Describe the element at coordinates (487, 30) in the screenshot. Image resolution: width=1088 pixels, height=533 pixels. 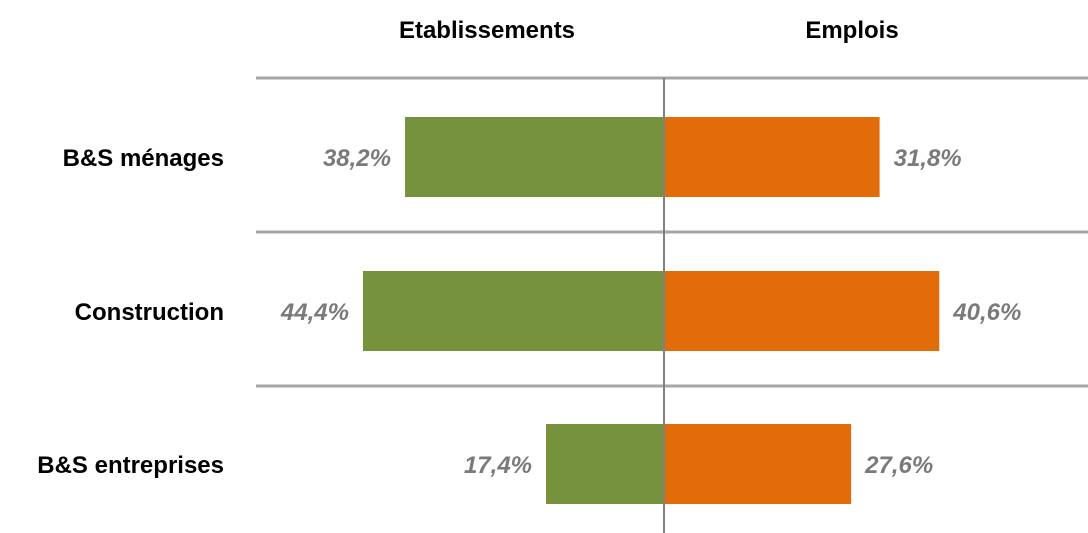
I see `column-header-etablissements: Etablissements` at that location.